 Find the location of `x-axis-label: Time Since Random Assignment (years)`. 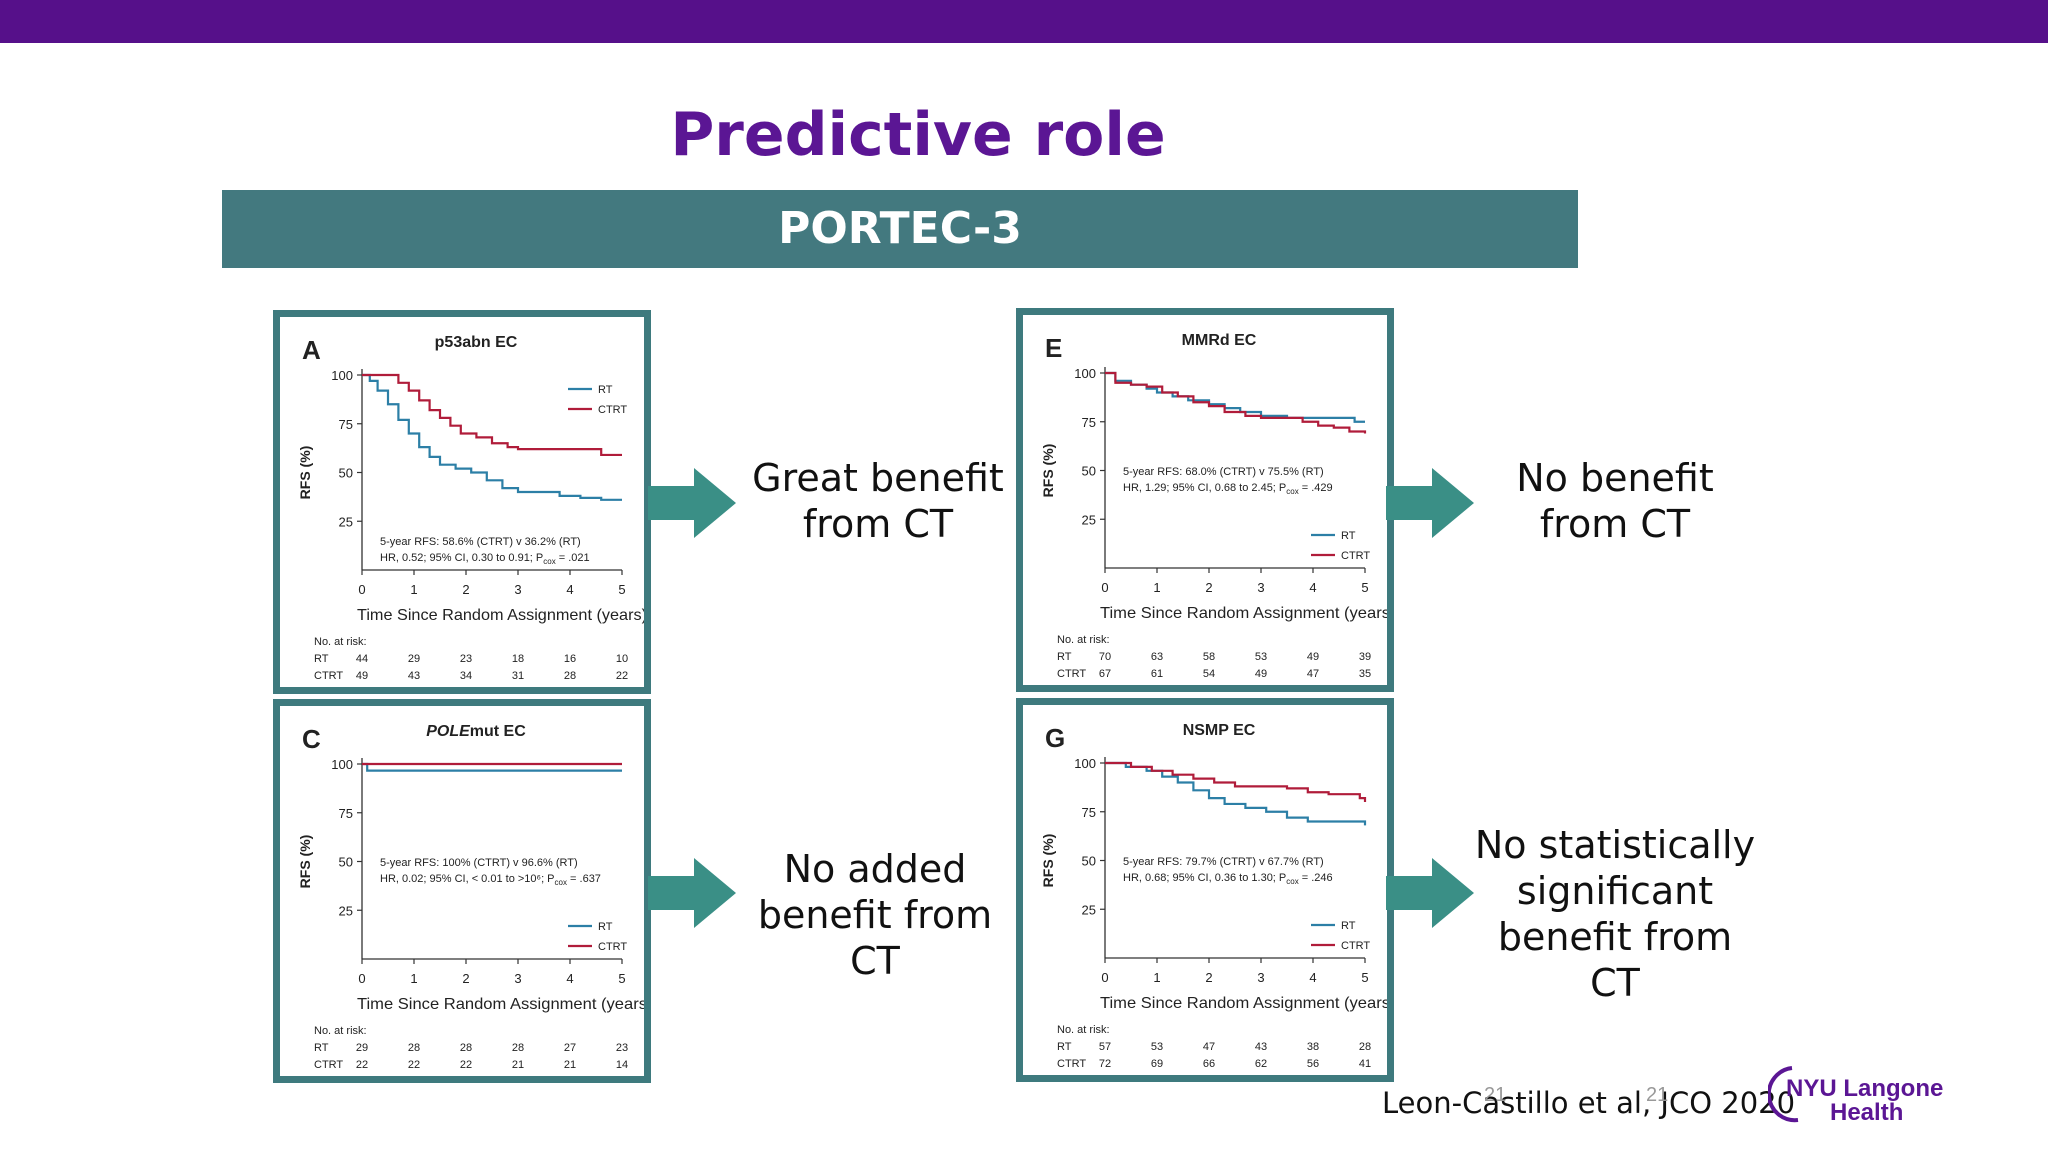

x-axis-label: Time Since Random Assignment (years) is located at coordinates (500, 615).